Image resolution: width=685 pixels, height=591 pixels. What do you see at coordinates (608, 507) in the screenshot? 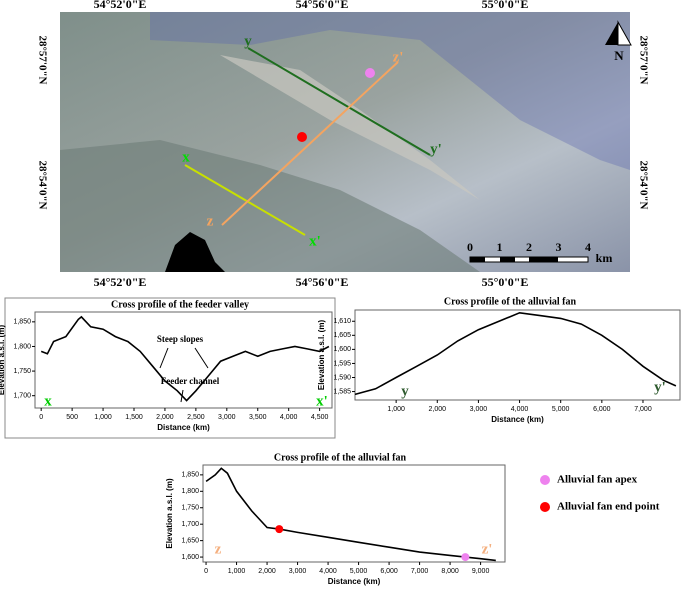
I see `legend-label: Alluvial fan end point` at bounding box center [608, 507].